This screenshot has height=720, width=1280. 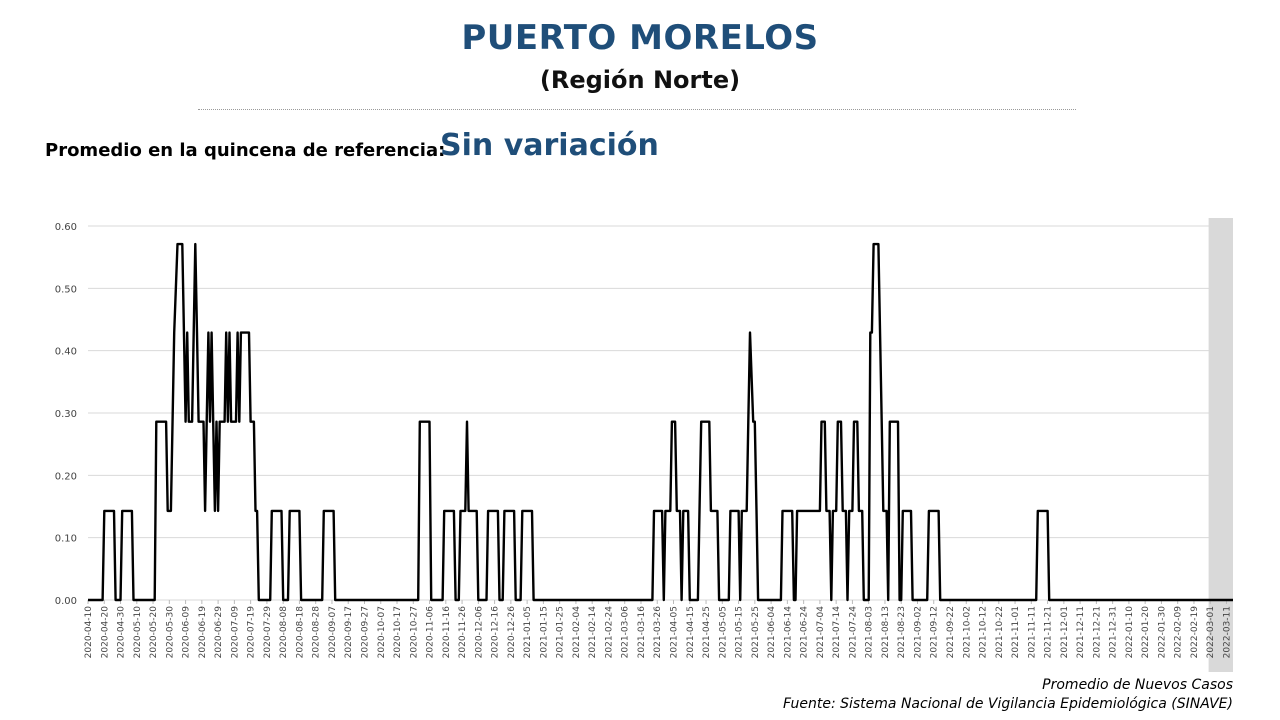 I want to click on x-tick-label: 2020-04-30, so click(x=122, y=632).